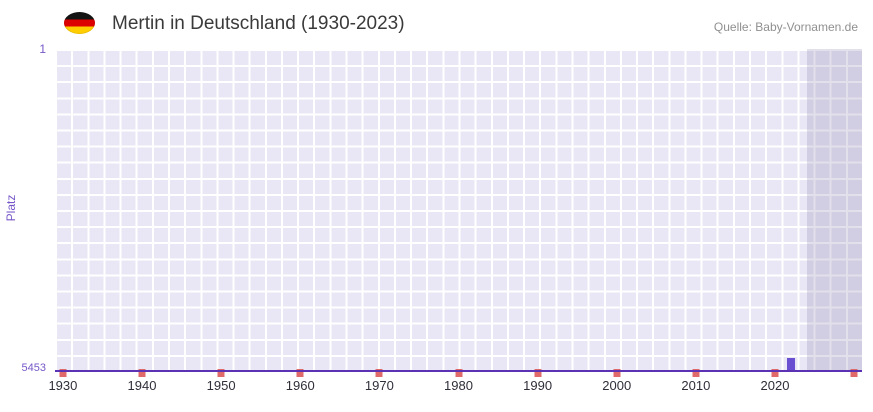 This screenshot has height=412, width=873. I want to click on rank-bar, so click(790, 364).